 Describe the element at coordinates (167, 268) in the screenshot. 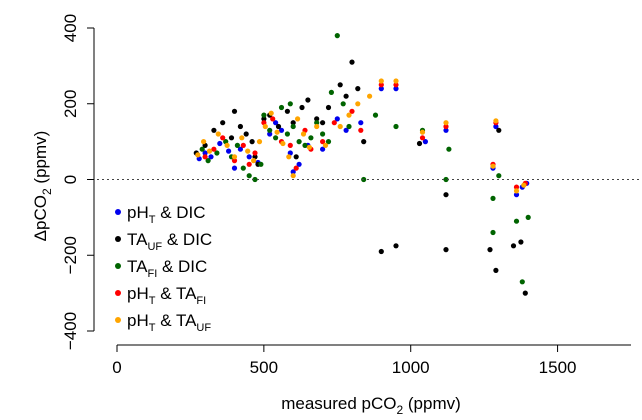

I see `legend-label: TAFI & DIC` at that location.